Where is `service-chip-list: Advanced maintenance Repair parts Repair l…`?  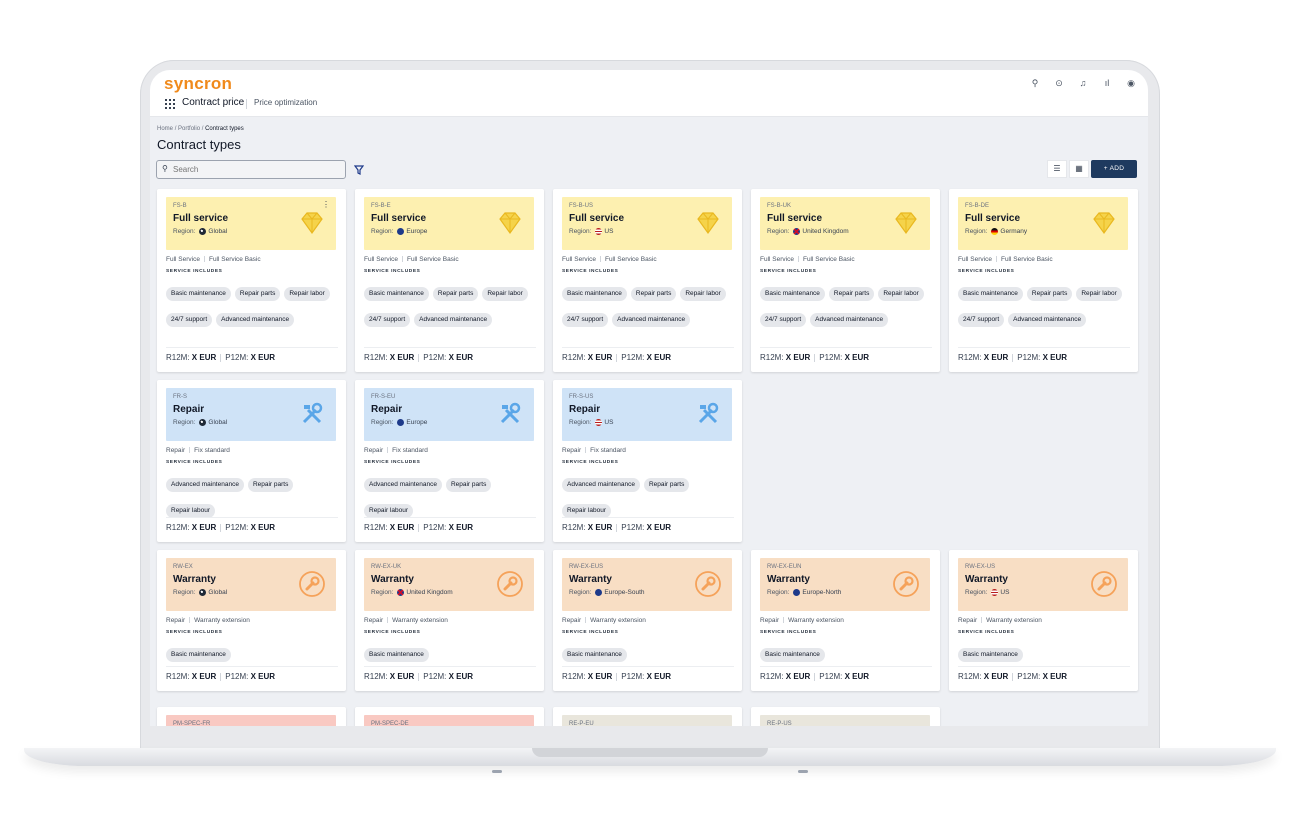
service-chip-list: Advanced maintenance Repair parts Repair l… is located at coordinates (252, 499).